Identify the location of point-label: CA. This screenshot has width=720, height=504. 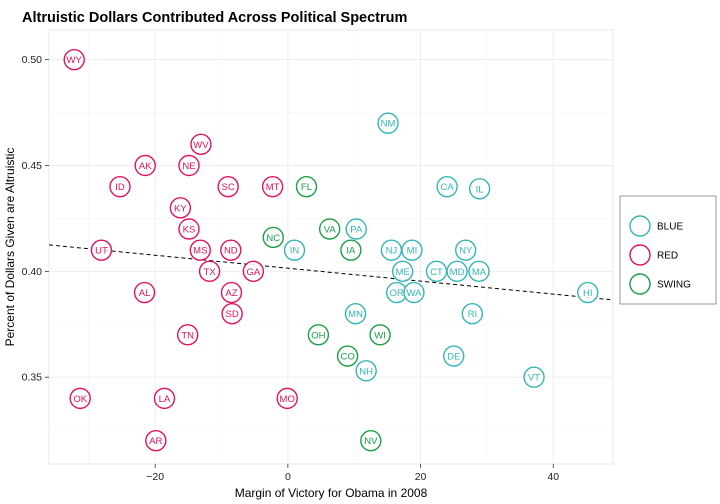
(448, 187).